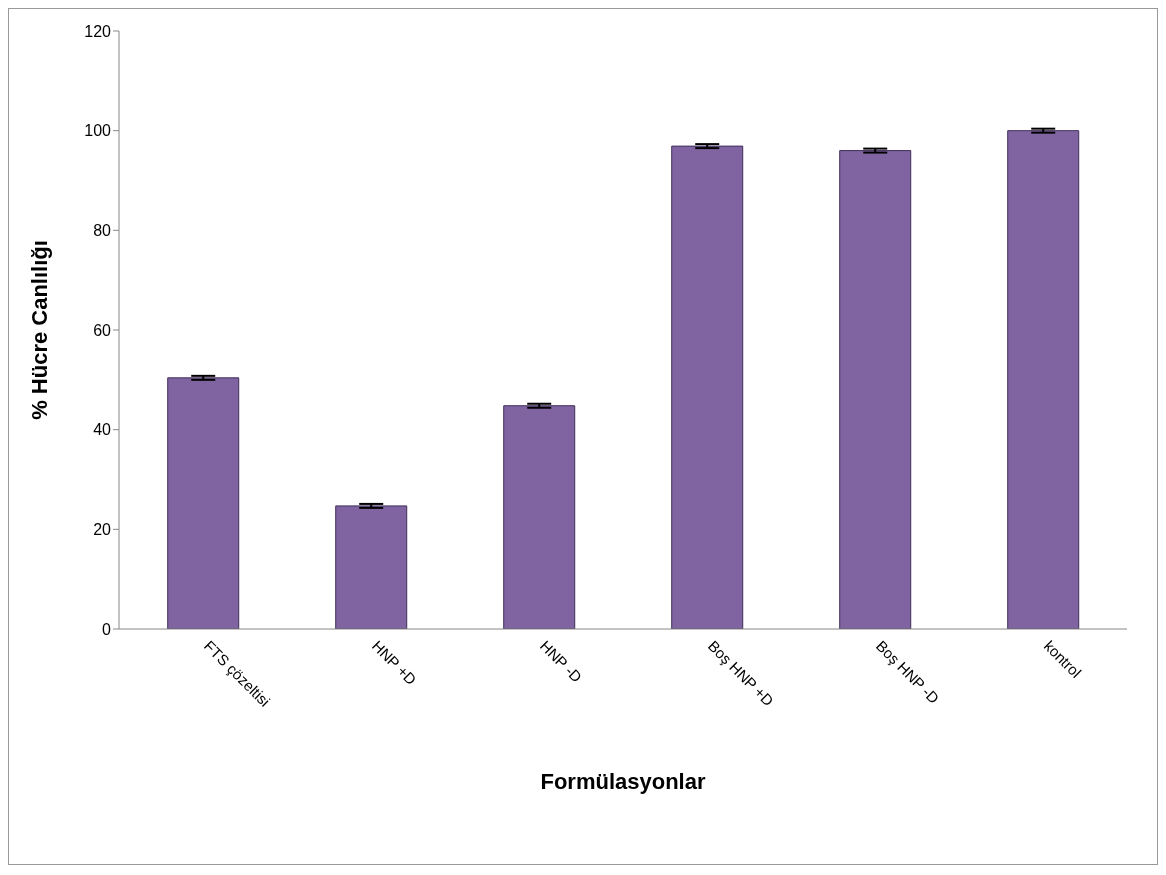 Image resolution: width=1166 pixels, height=875 pixels. Describe the element at coordinates (102, 231) in the screenshot. I see `y-tick-label: 80` at that location.